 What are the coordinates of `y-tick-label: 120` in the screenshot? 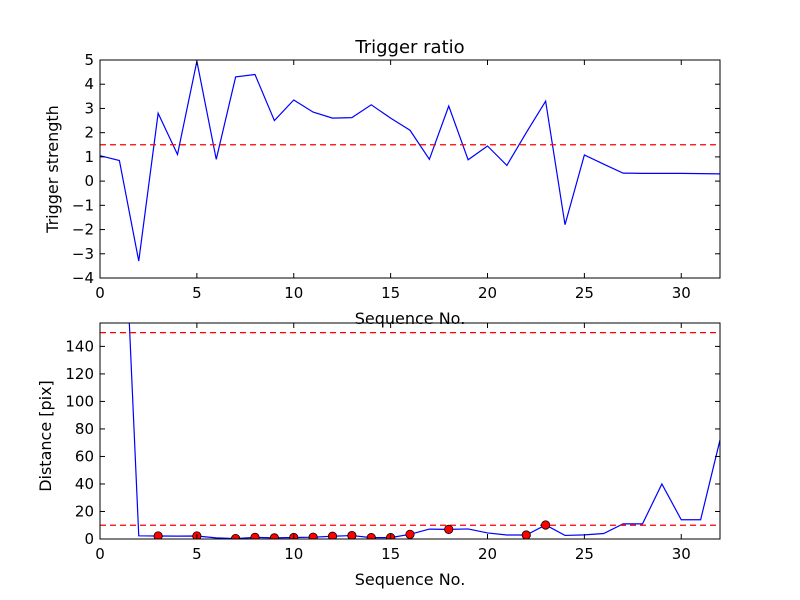 It's located at (79, 374).